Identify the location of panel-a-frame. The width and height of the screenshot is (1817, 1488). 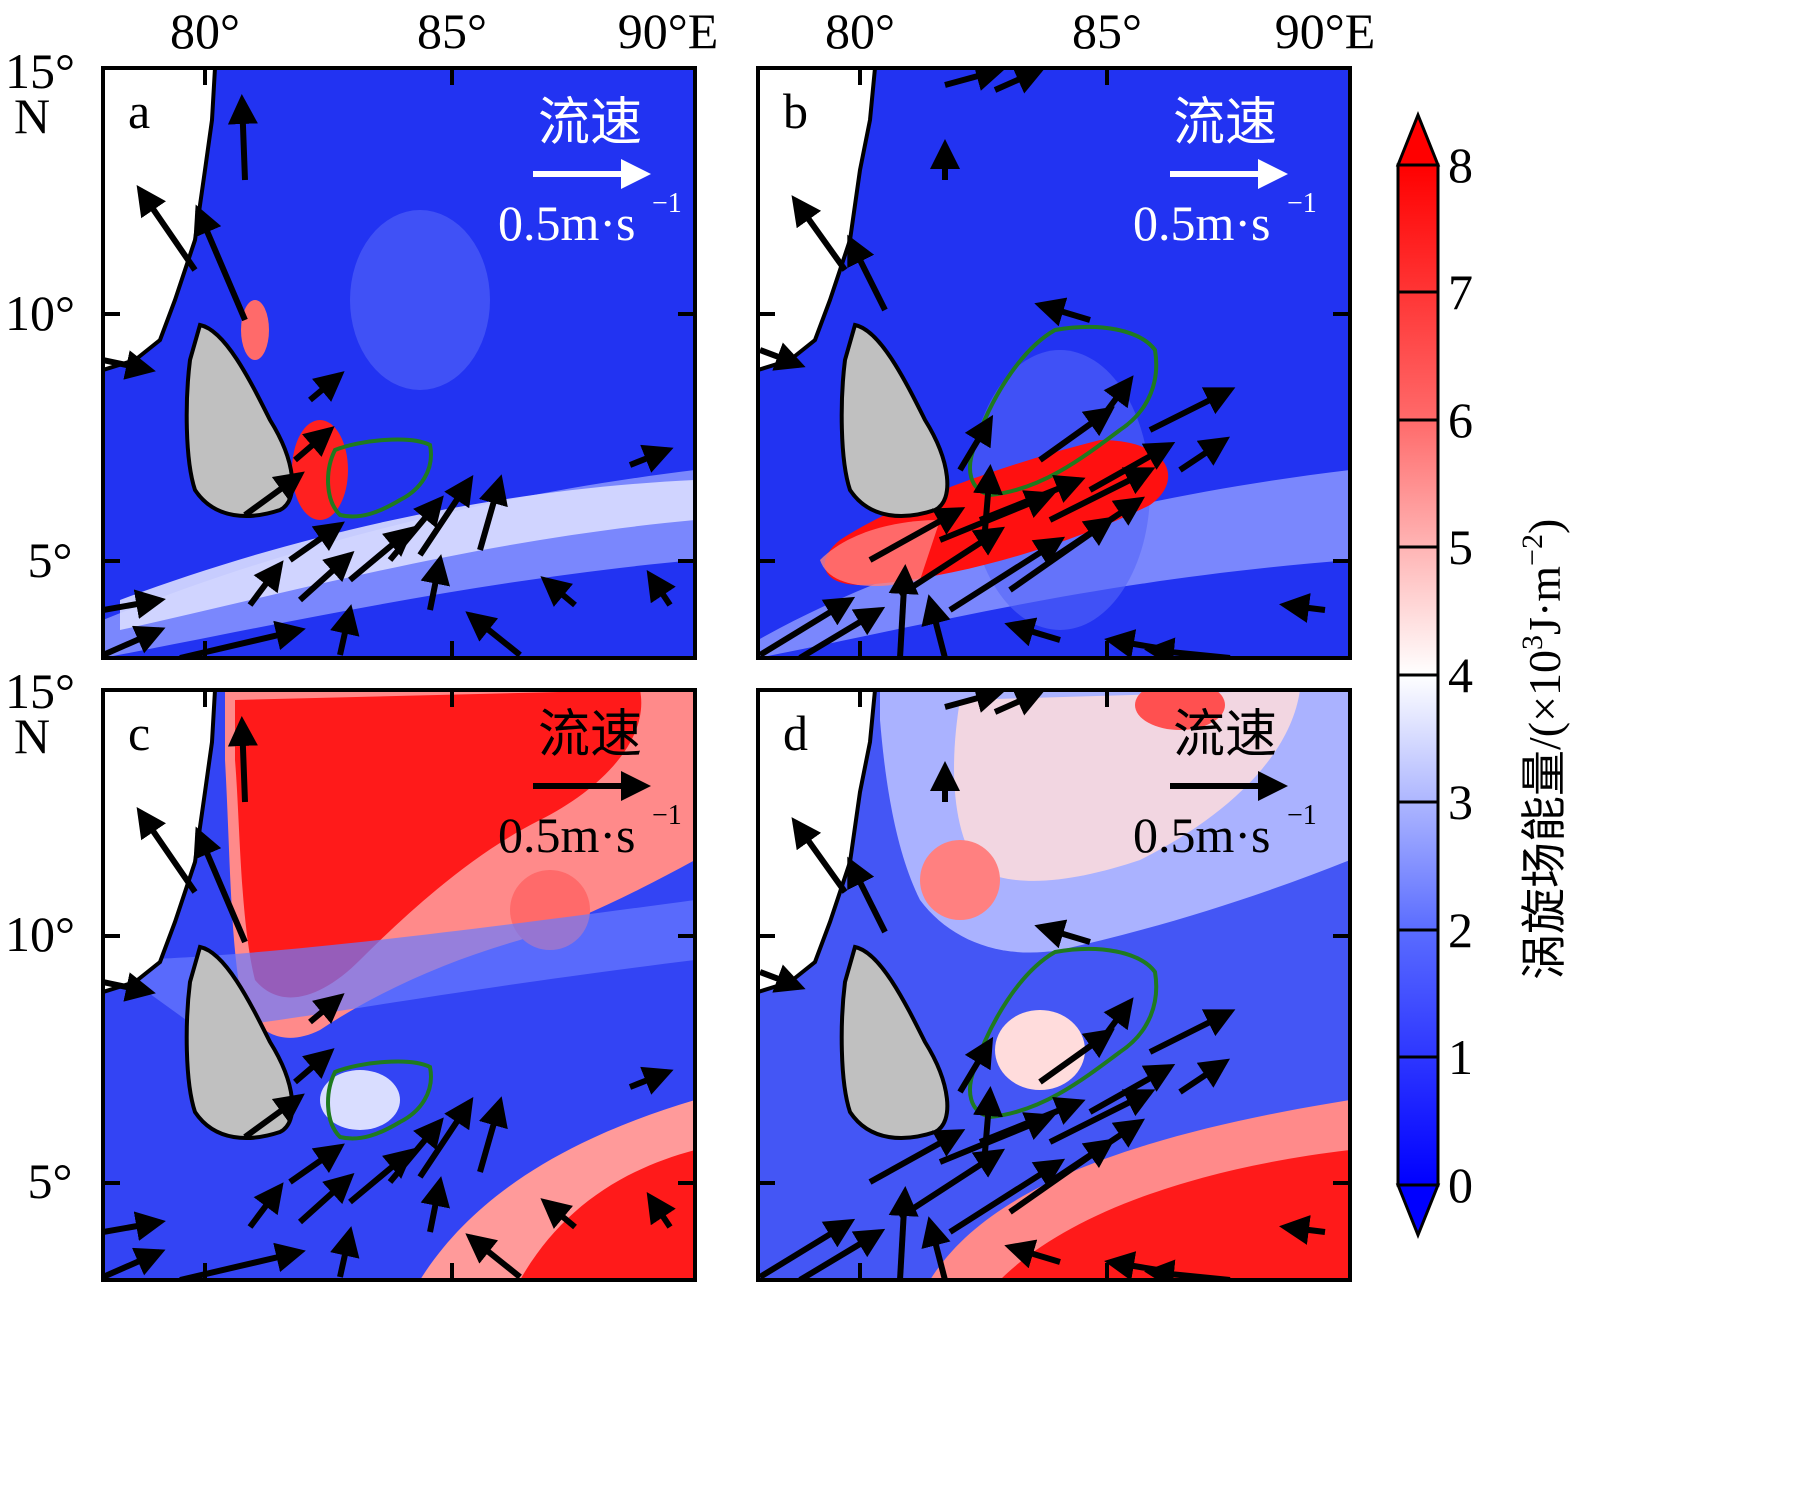
(399, 363).